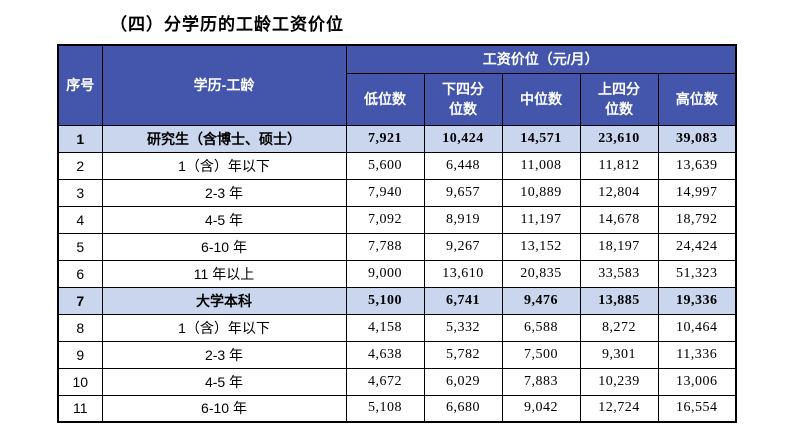 This screenshot has width=788, height=447. I want to click on cell-value: 8,272, so click(619, 327).